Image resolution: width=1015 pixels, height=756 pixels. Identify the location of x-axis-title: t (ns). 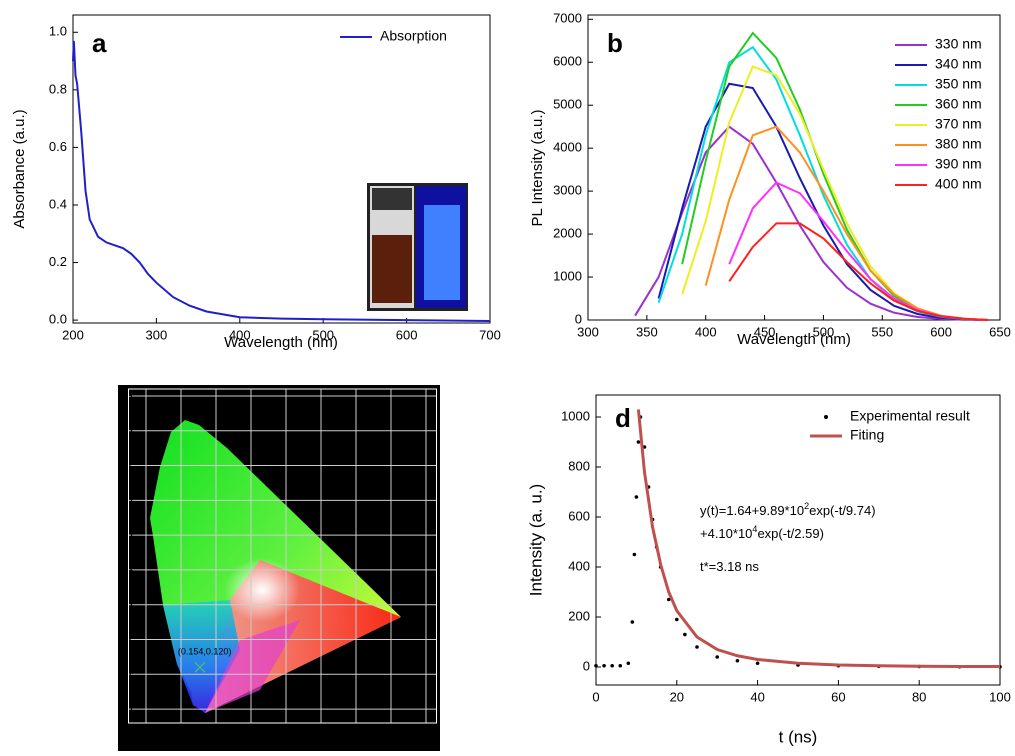
(798, 736).